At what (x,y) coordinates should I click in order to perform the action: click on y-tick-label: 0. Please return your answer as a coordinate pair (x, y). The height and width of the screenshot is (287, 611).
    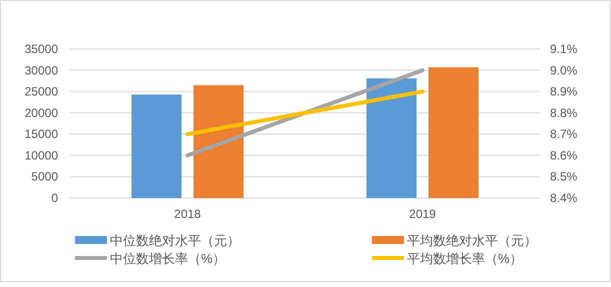
    Looking at the image, I should click on (54, 198).